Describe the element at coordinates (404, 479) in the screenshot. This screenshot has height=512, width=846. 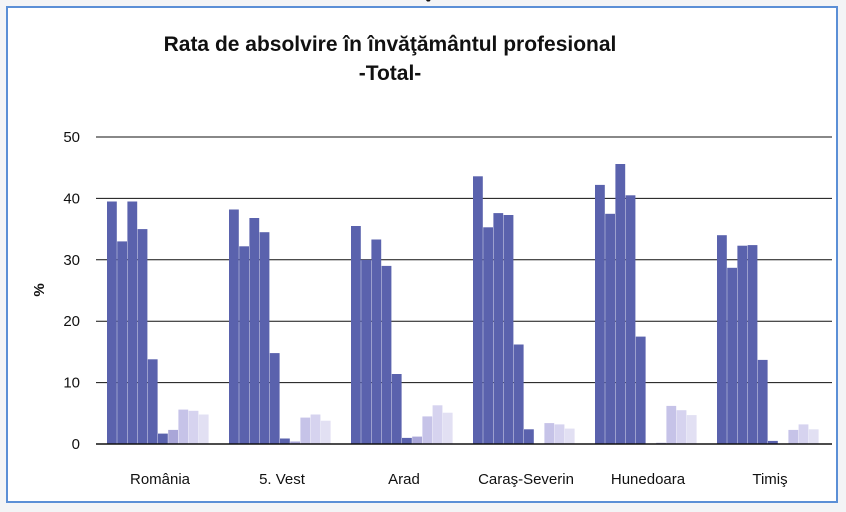
I see `category-label: Arad` at that location.